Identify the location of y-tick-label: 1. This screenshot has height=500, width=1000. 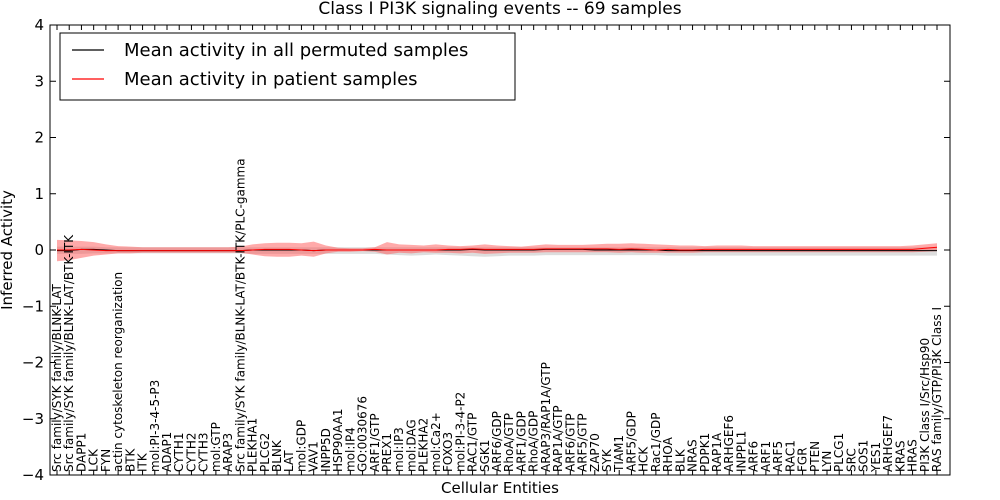
(39, 194).